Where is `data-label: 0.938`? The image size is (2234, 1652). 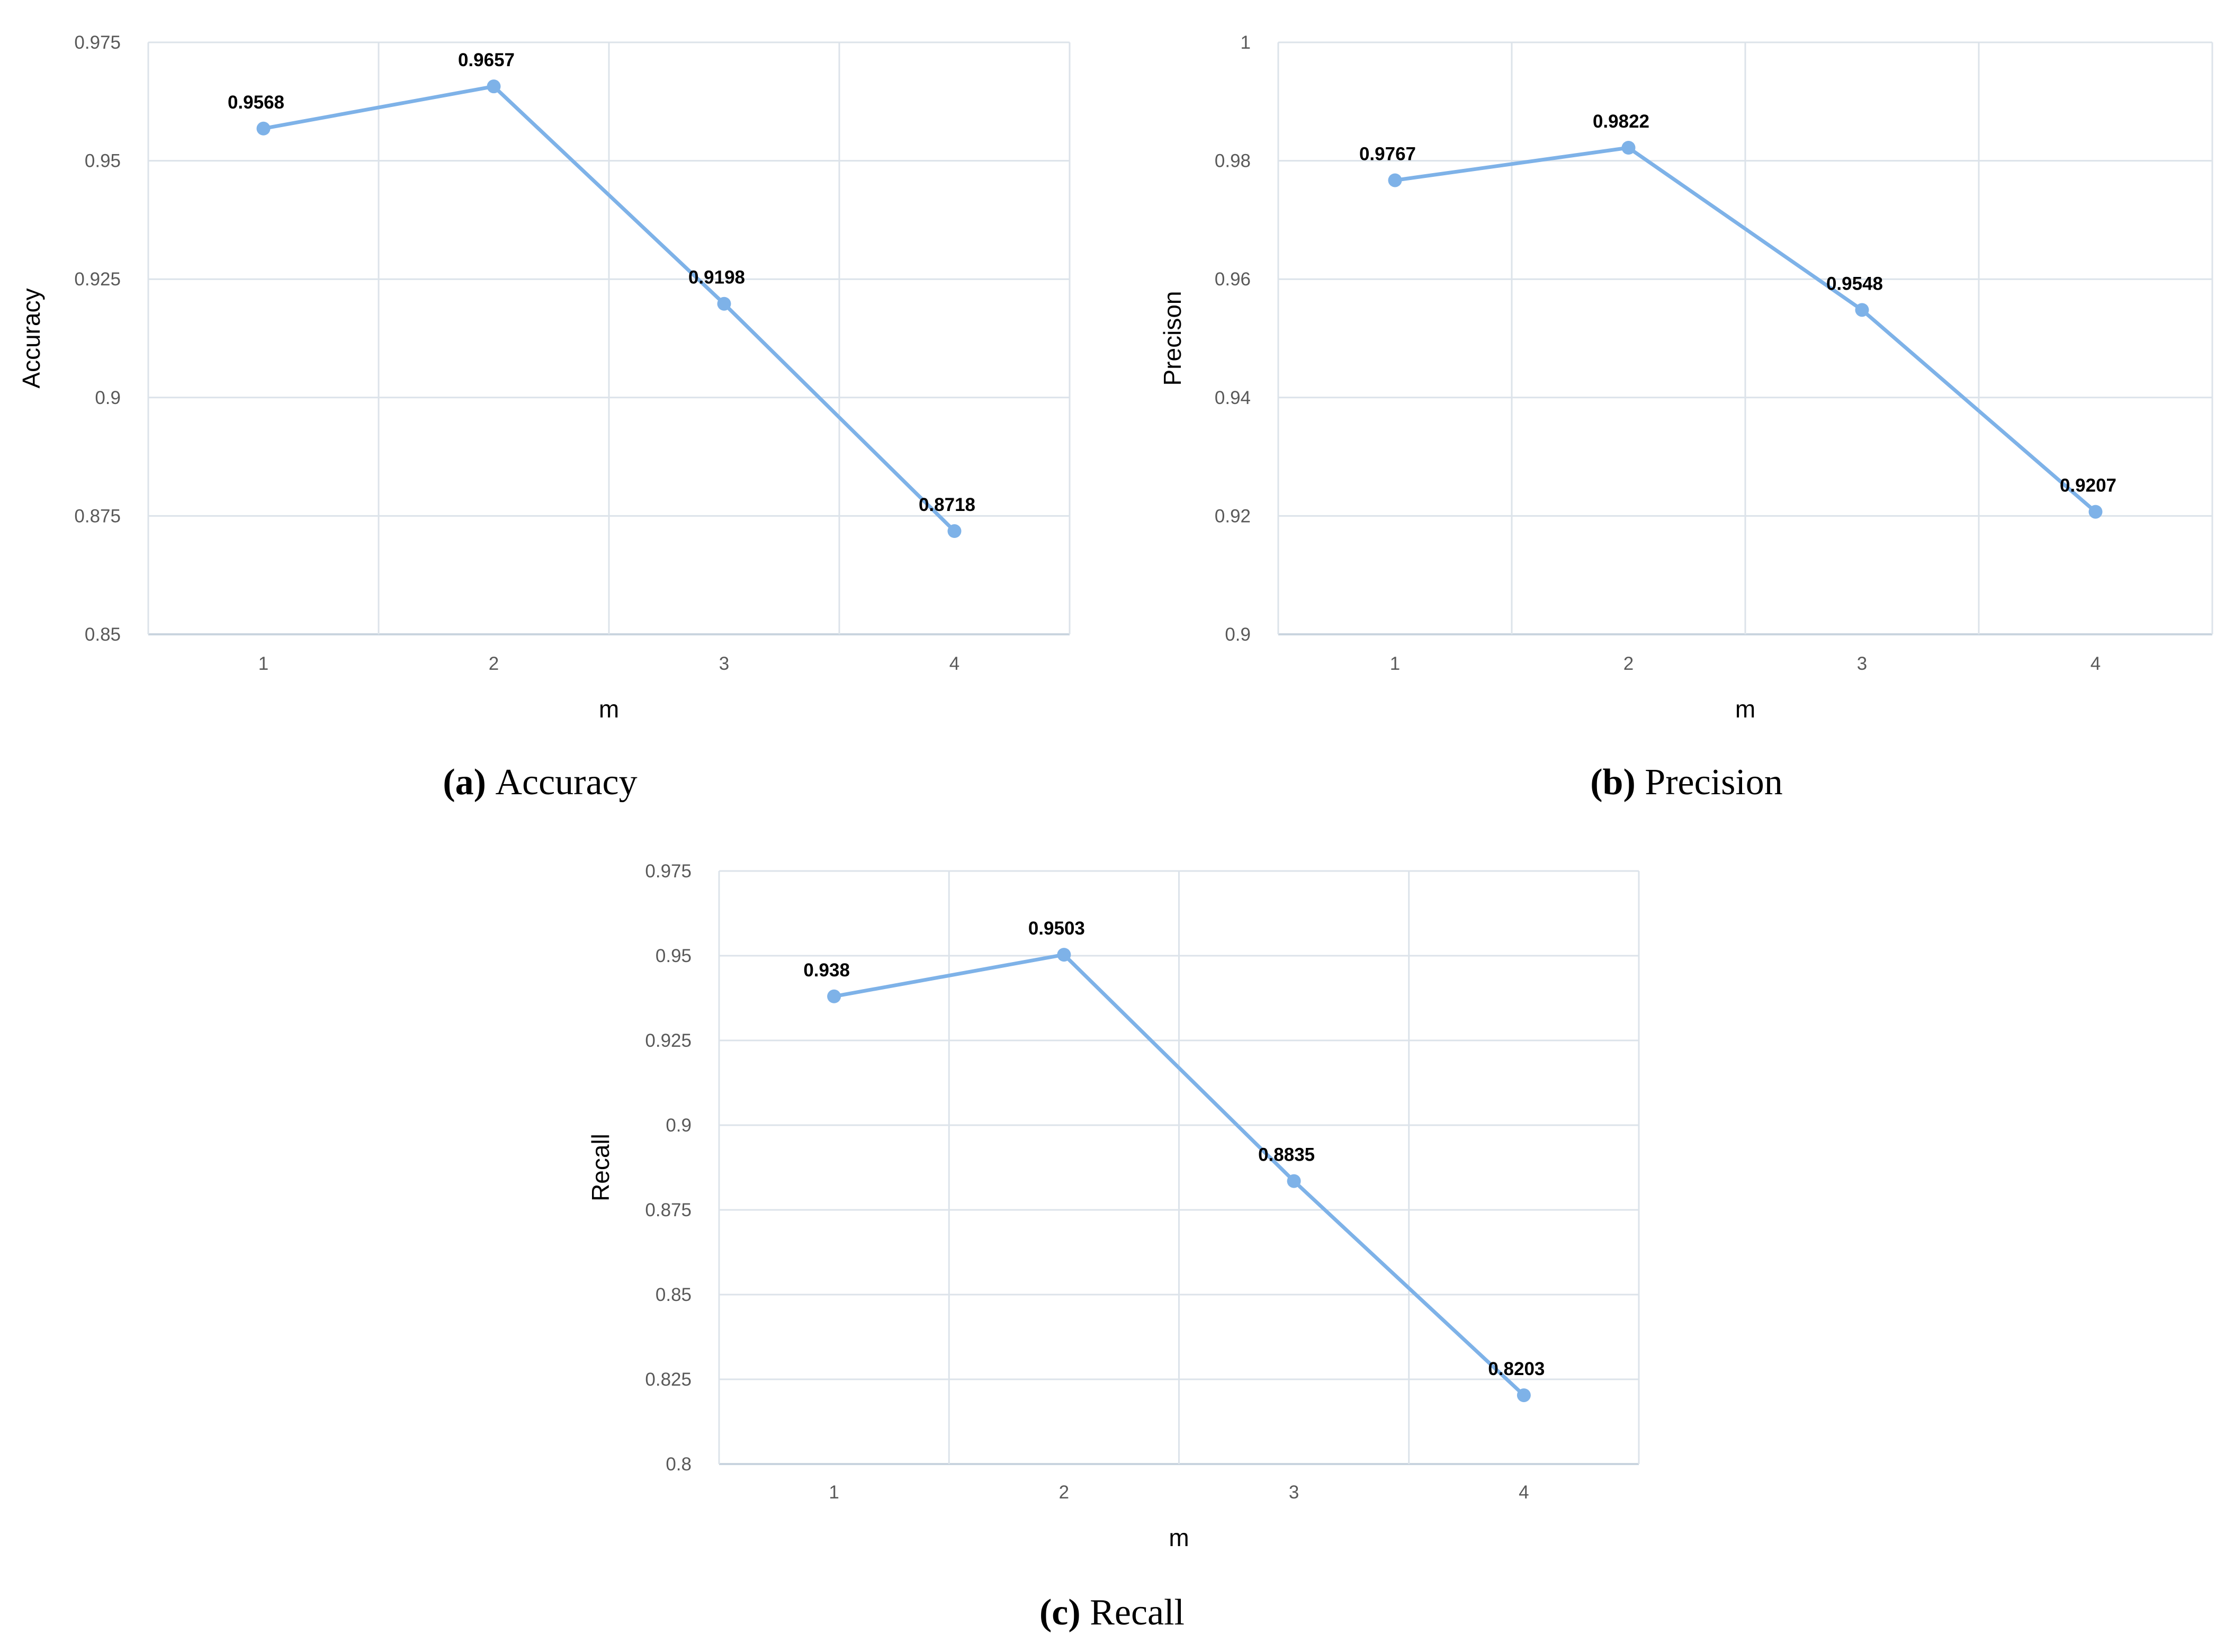 data-label: 0.938 is located at coordinates (826, 970).